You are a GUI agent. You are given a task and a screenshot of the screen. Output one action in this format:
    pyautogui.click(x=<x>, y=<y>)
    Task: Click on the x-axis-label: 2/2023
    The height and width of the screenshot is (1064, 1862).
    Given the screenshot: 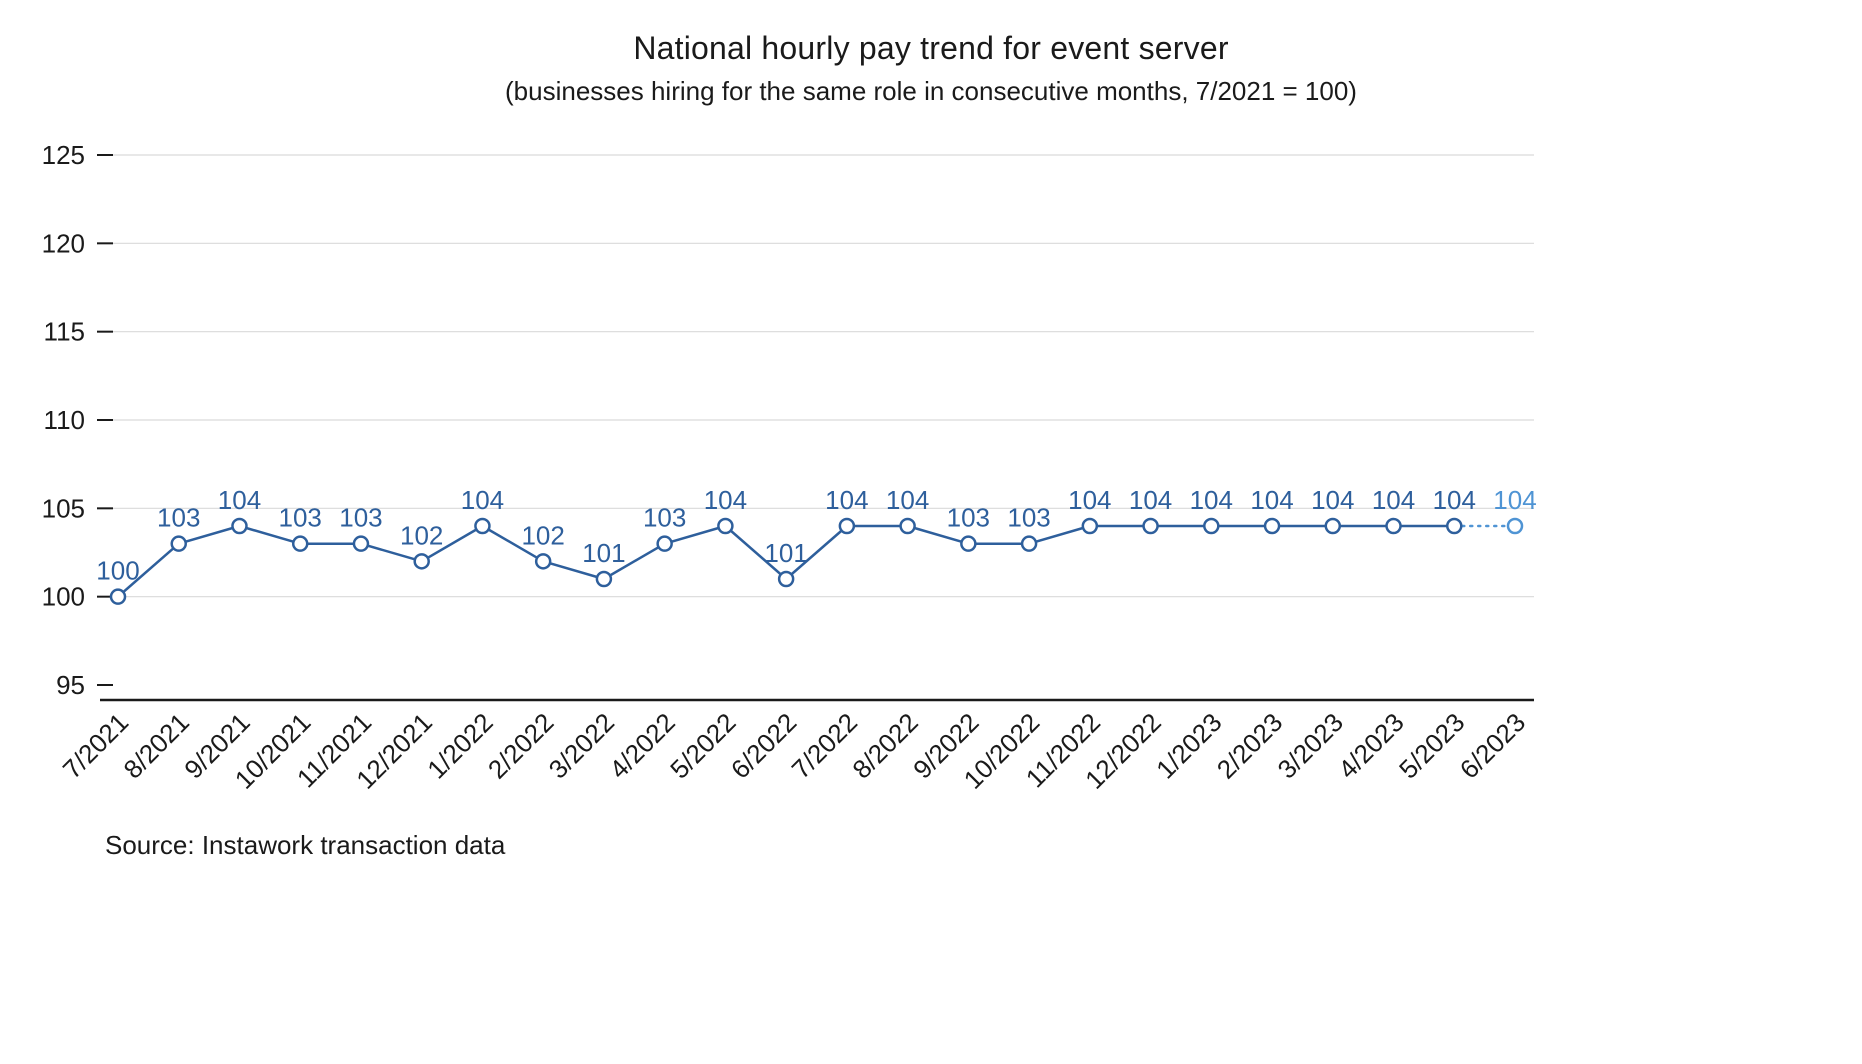 What is the action you would take?
    pyautogui.click(x=1249, y=745)
    